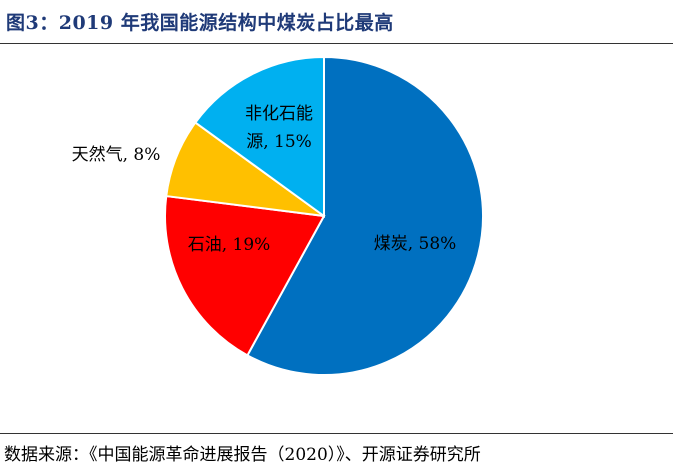  What do you see at coordinates (229, 245) in the screenshot?
I see `label-oil: 石油, 19%` at bounding box center [229, 245].